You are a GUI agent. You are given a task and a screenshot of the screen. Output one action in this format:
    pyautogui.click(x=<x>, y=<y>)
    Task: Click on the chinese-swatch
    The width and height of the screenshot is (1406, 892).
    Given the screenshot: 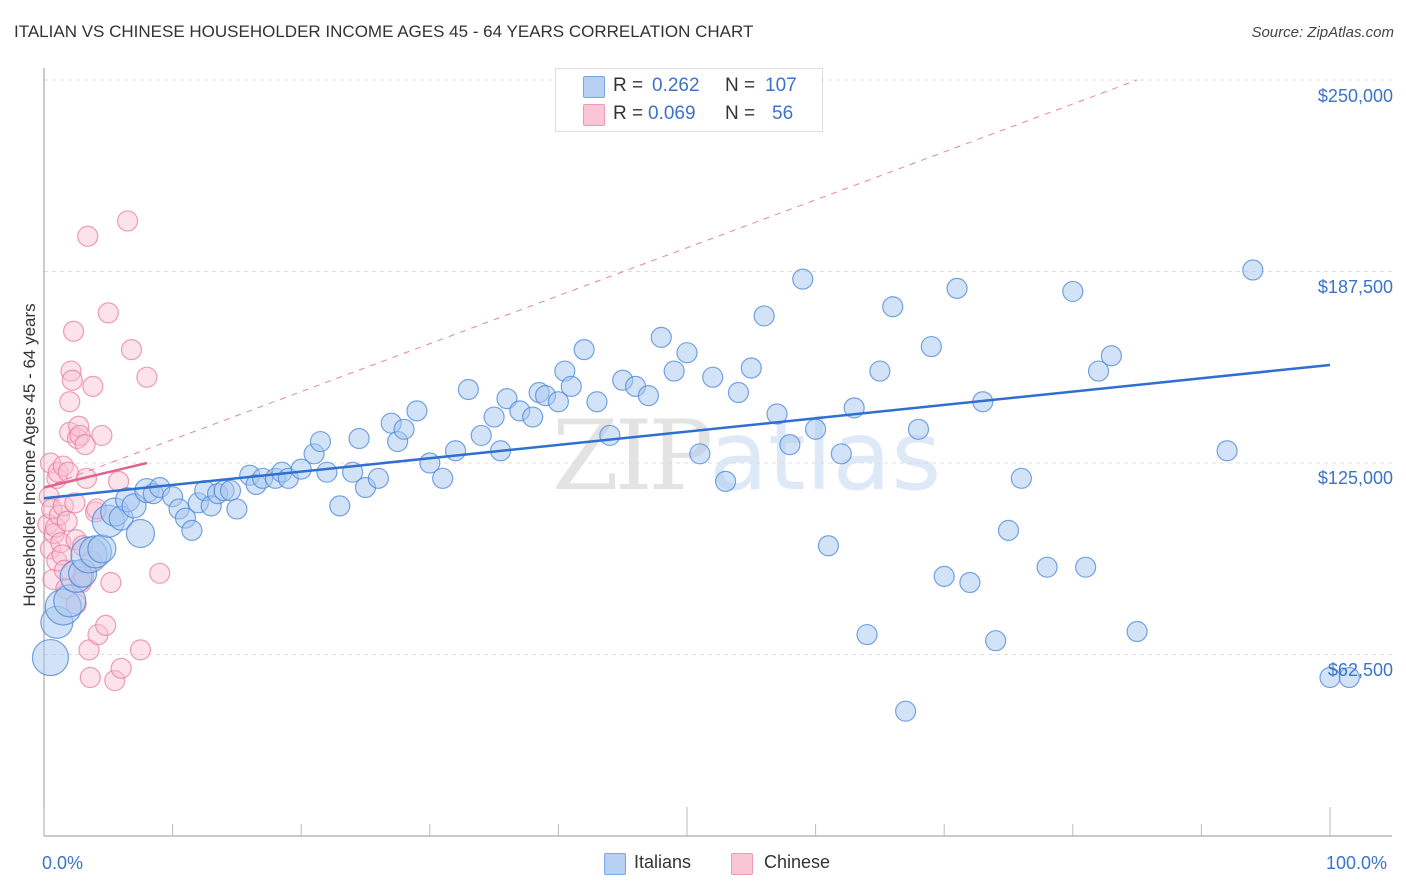 What is the action you would take?
    pyautogui.click(x=594, y=115)
    